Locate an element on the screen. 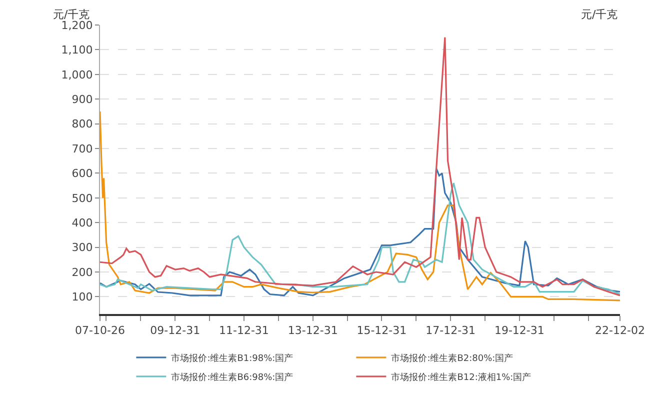 The image size is (657, 403). y-tick-label: 300 is located at coordinates (82, 247).